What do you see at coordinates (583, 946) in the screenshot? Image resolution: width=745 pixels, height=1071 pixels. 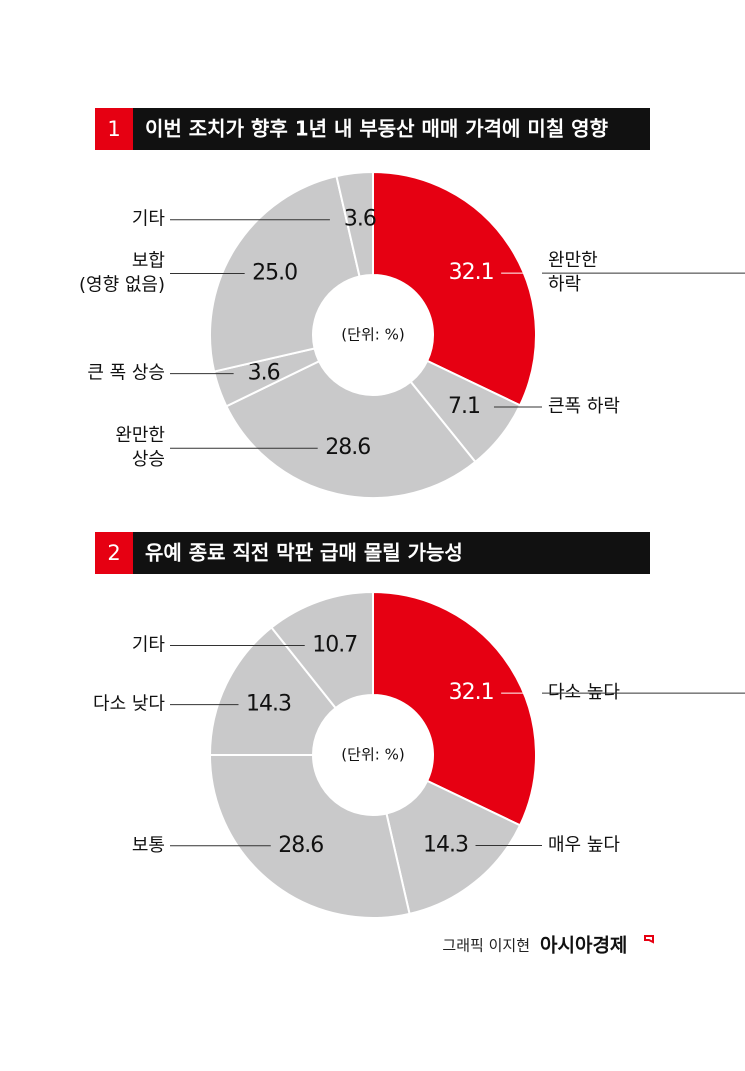 I see `brand: 아시아경제` at bounding box center [583, 946].